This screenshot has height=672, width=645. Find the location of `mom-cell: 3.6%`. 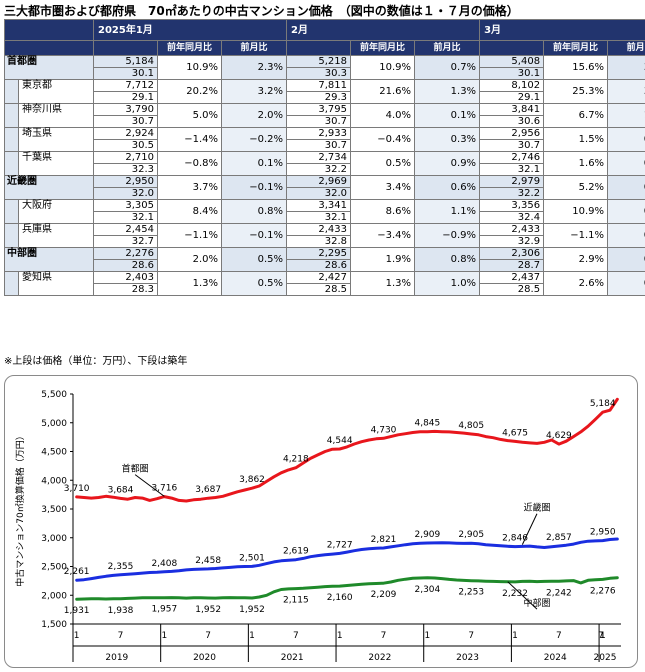

mom-cell: 3.6% is located at coordinates (626, 67).